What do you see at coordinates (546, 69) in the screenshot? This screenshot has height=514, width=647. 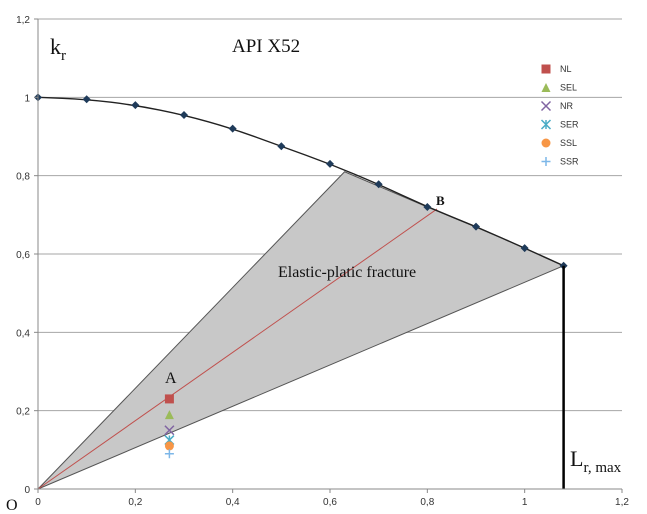 I see `legend-marker-nl` at bounding box center [546, 69].